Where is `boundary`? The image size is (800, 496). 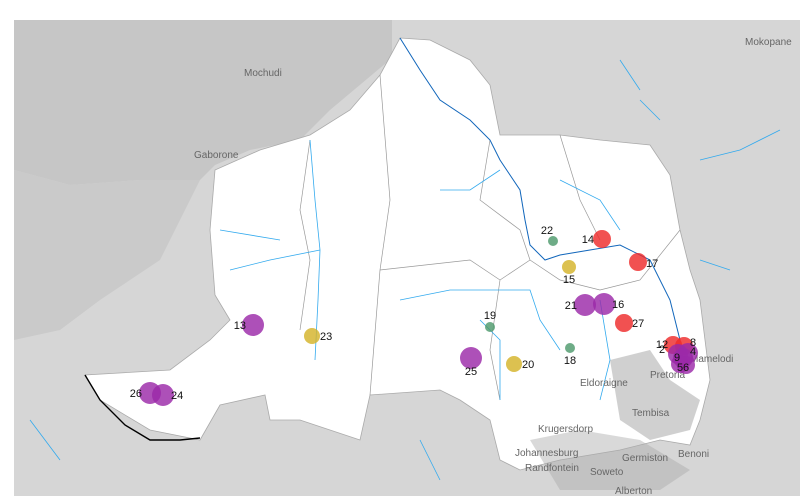
boundary is located at coordinates (142, 407).